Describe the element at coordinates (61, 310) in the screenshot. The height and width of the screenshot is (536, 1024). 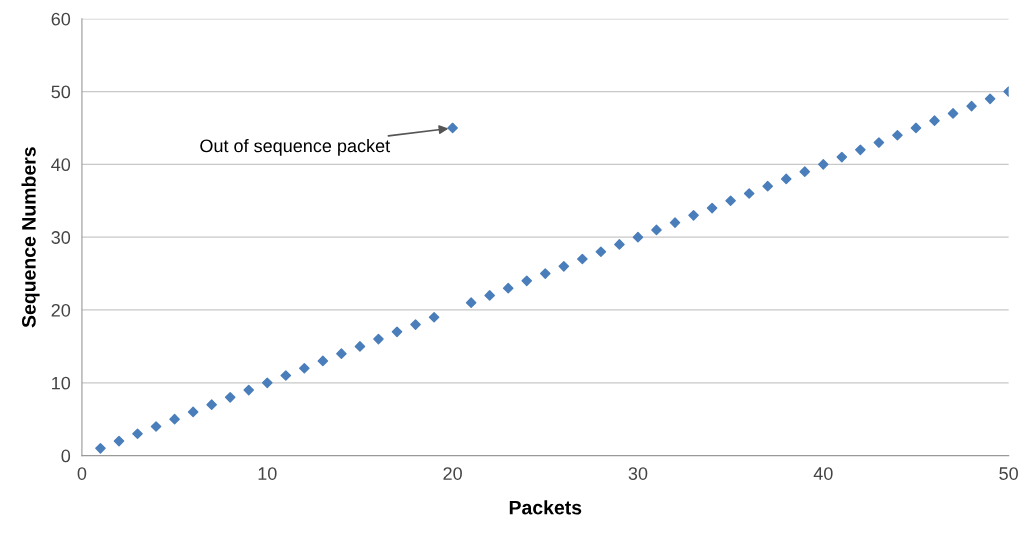
I see `y-tick-label: 20` at that location.